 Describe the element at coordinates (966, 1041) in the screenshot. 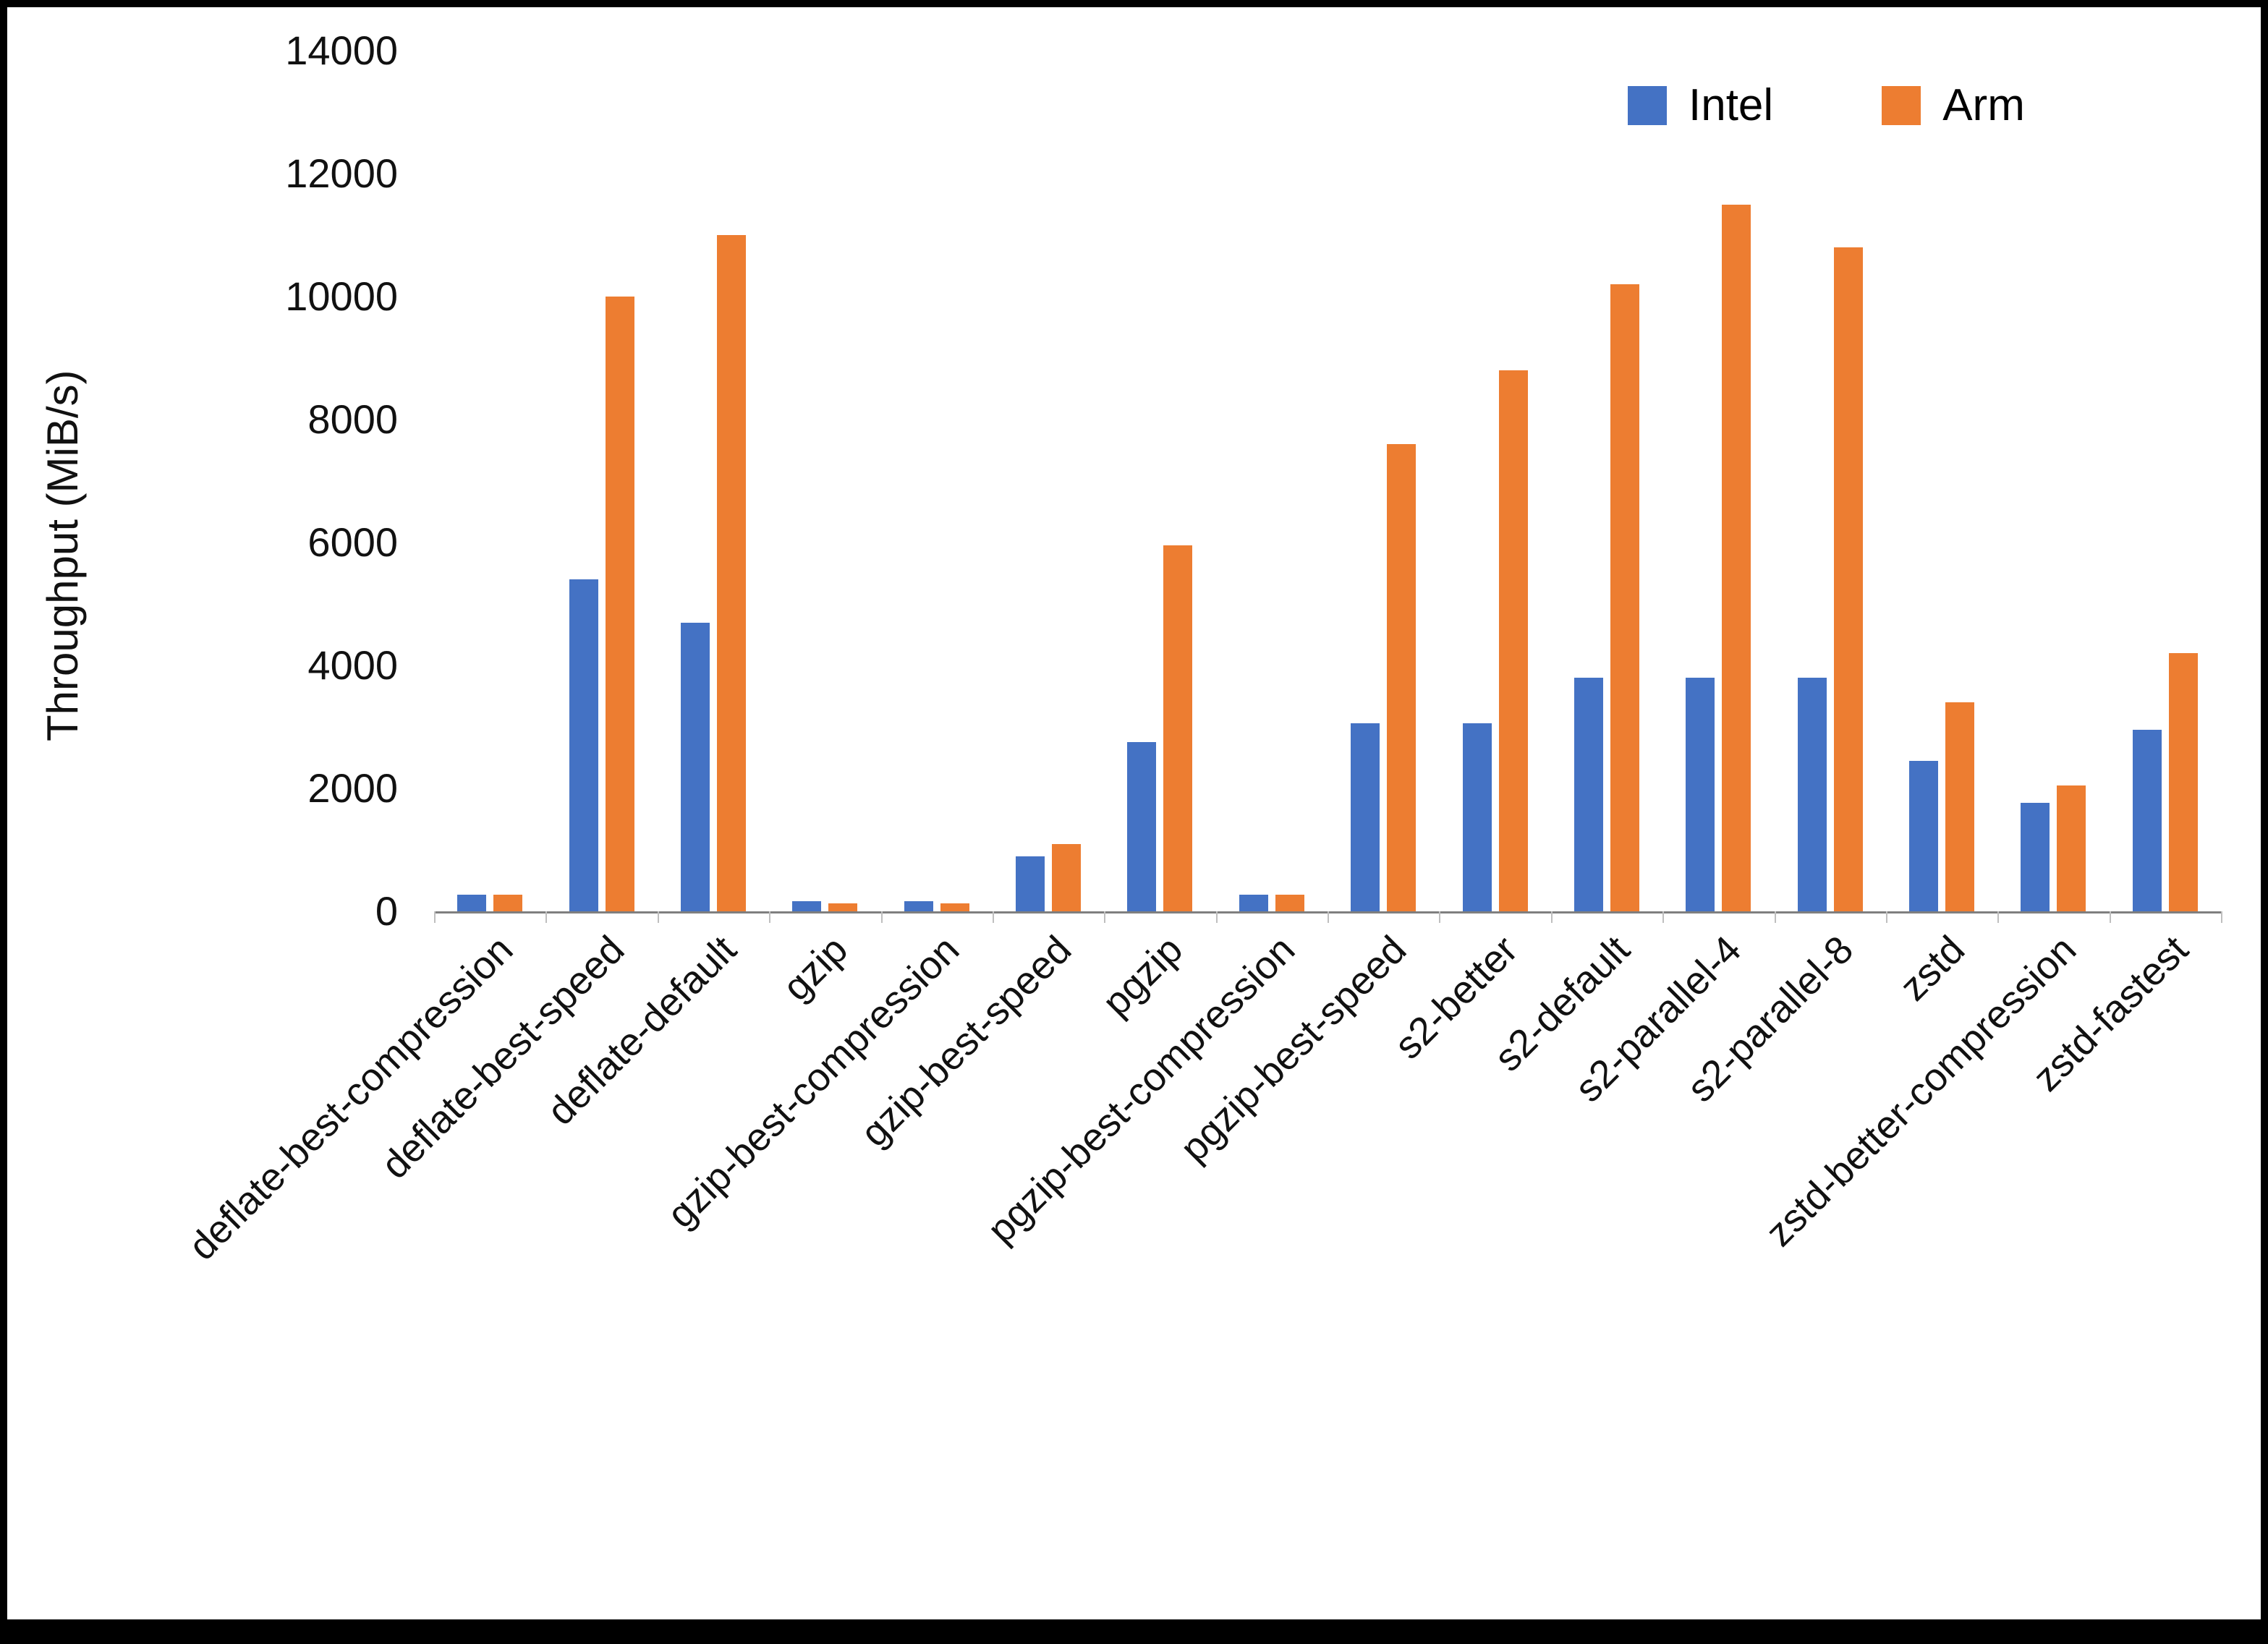

I see `x-axis-label: gzip-best-speed` at that location.